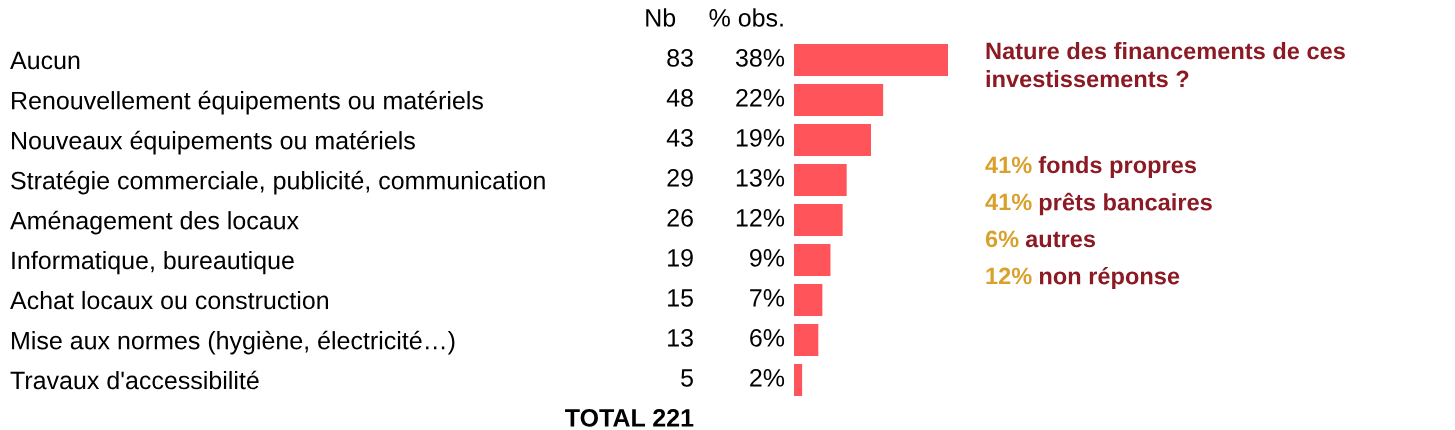  Describe the element at coordinates (746, 17) in the screenshot. I see `series-label: % obs.` at that location.